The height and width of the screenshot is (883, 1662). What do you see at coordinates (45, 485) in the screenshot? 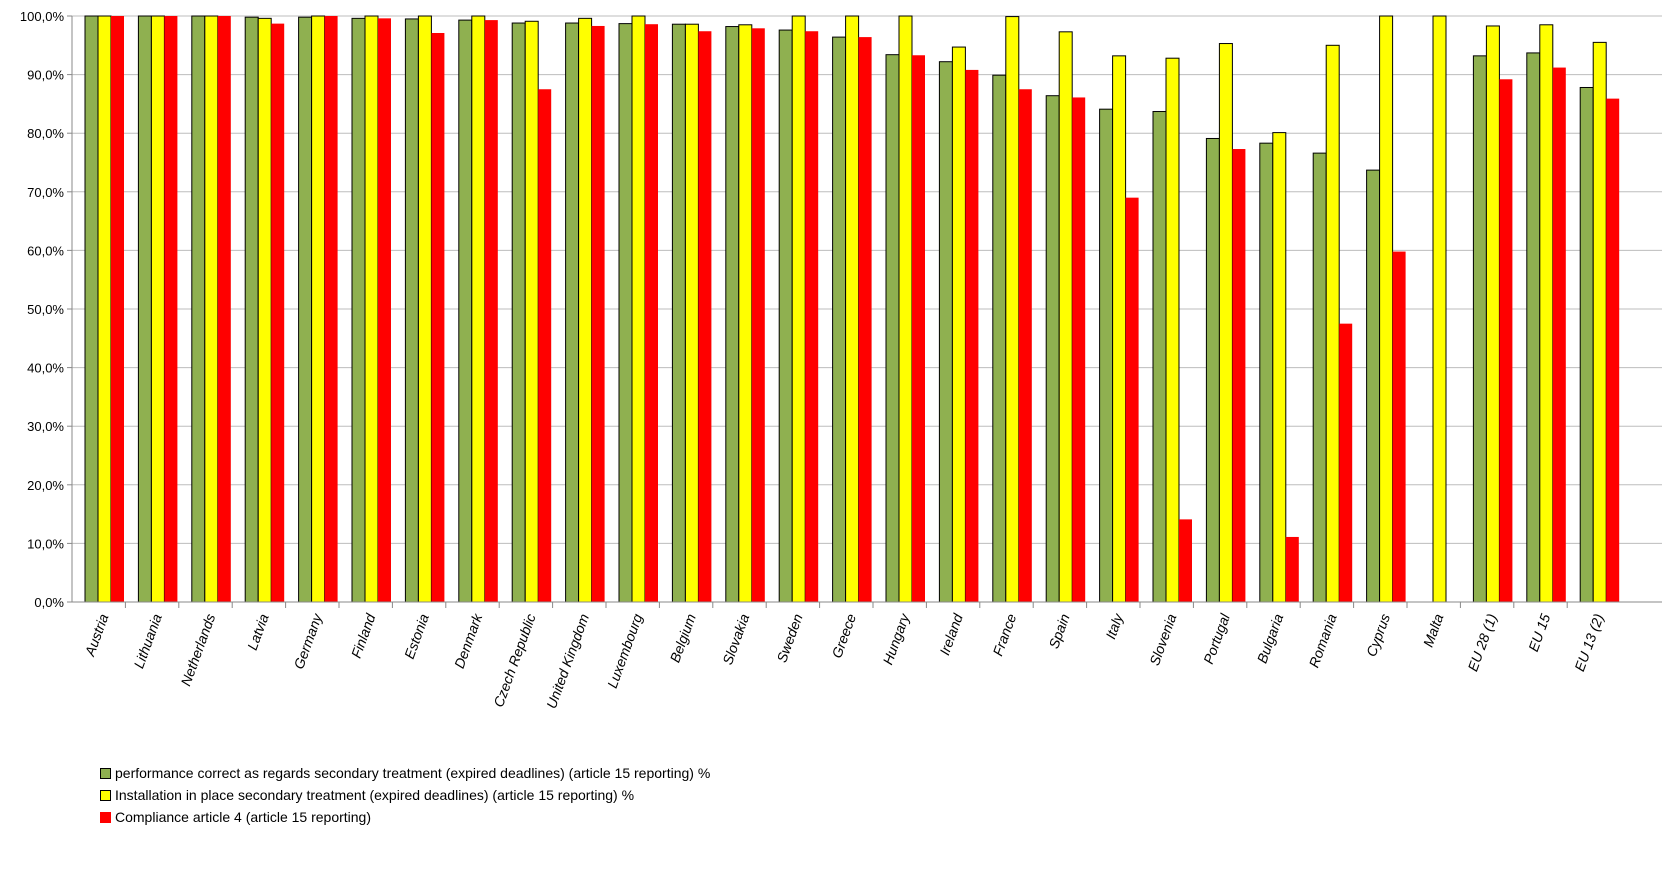
I see `y-tick-label: 20,0%` at bounding box center [45, 485].